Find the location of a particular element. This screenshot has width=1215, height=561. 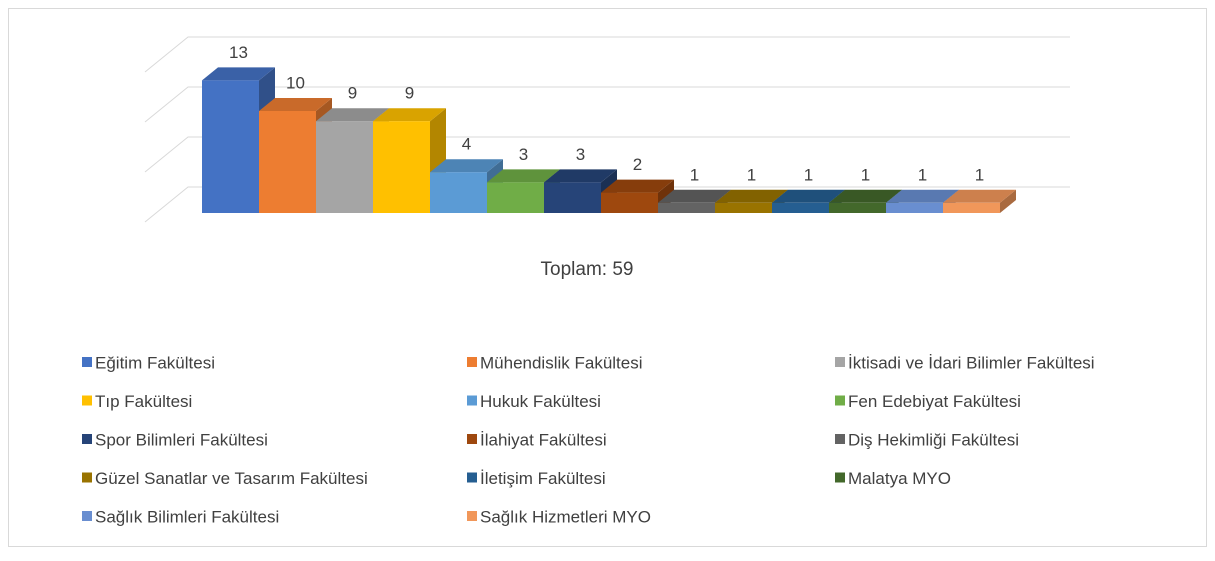

value-label: 10 is located at coordinates (295, 82).